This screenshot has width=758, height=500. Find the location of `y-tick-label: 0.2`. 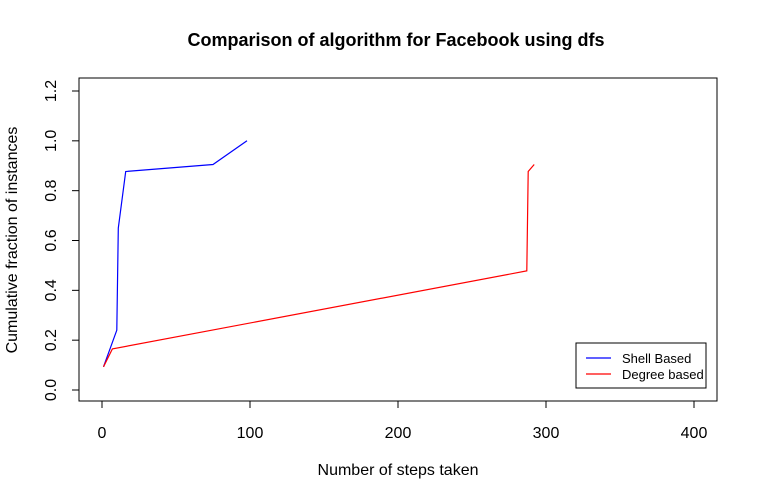

y-tick-label: 0.2 is located at coordinates (51, 340).